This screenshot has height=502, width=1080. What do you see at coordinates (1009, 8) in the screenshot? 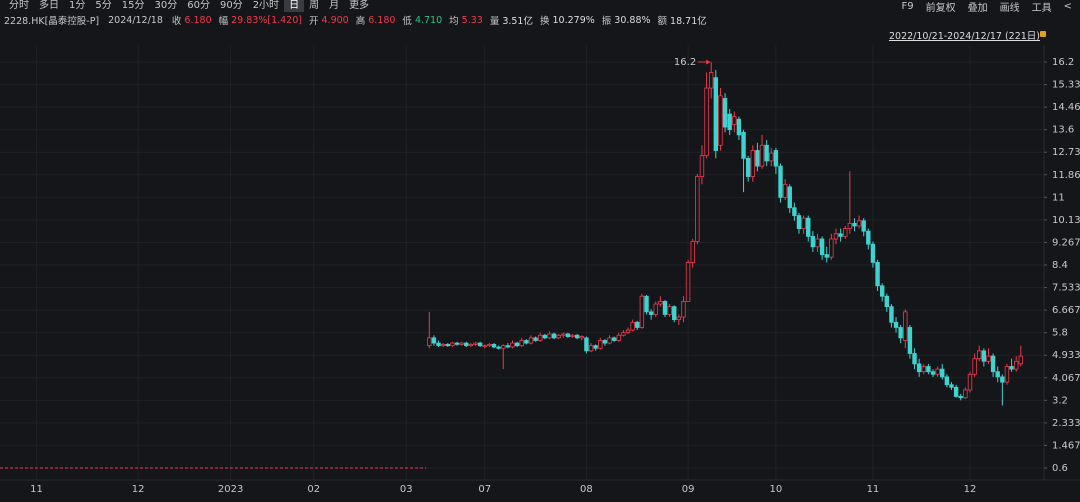
I see `tool-button: 画线` at bounding box center [1009, 8].